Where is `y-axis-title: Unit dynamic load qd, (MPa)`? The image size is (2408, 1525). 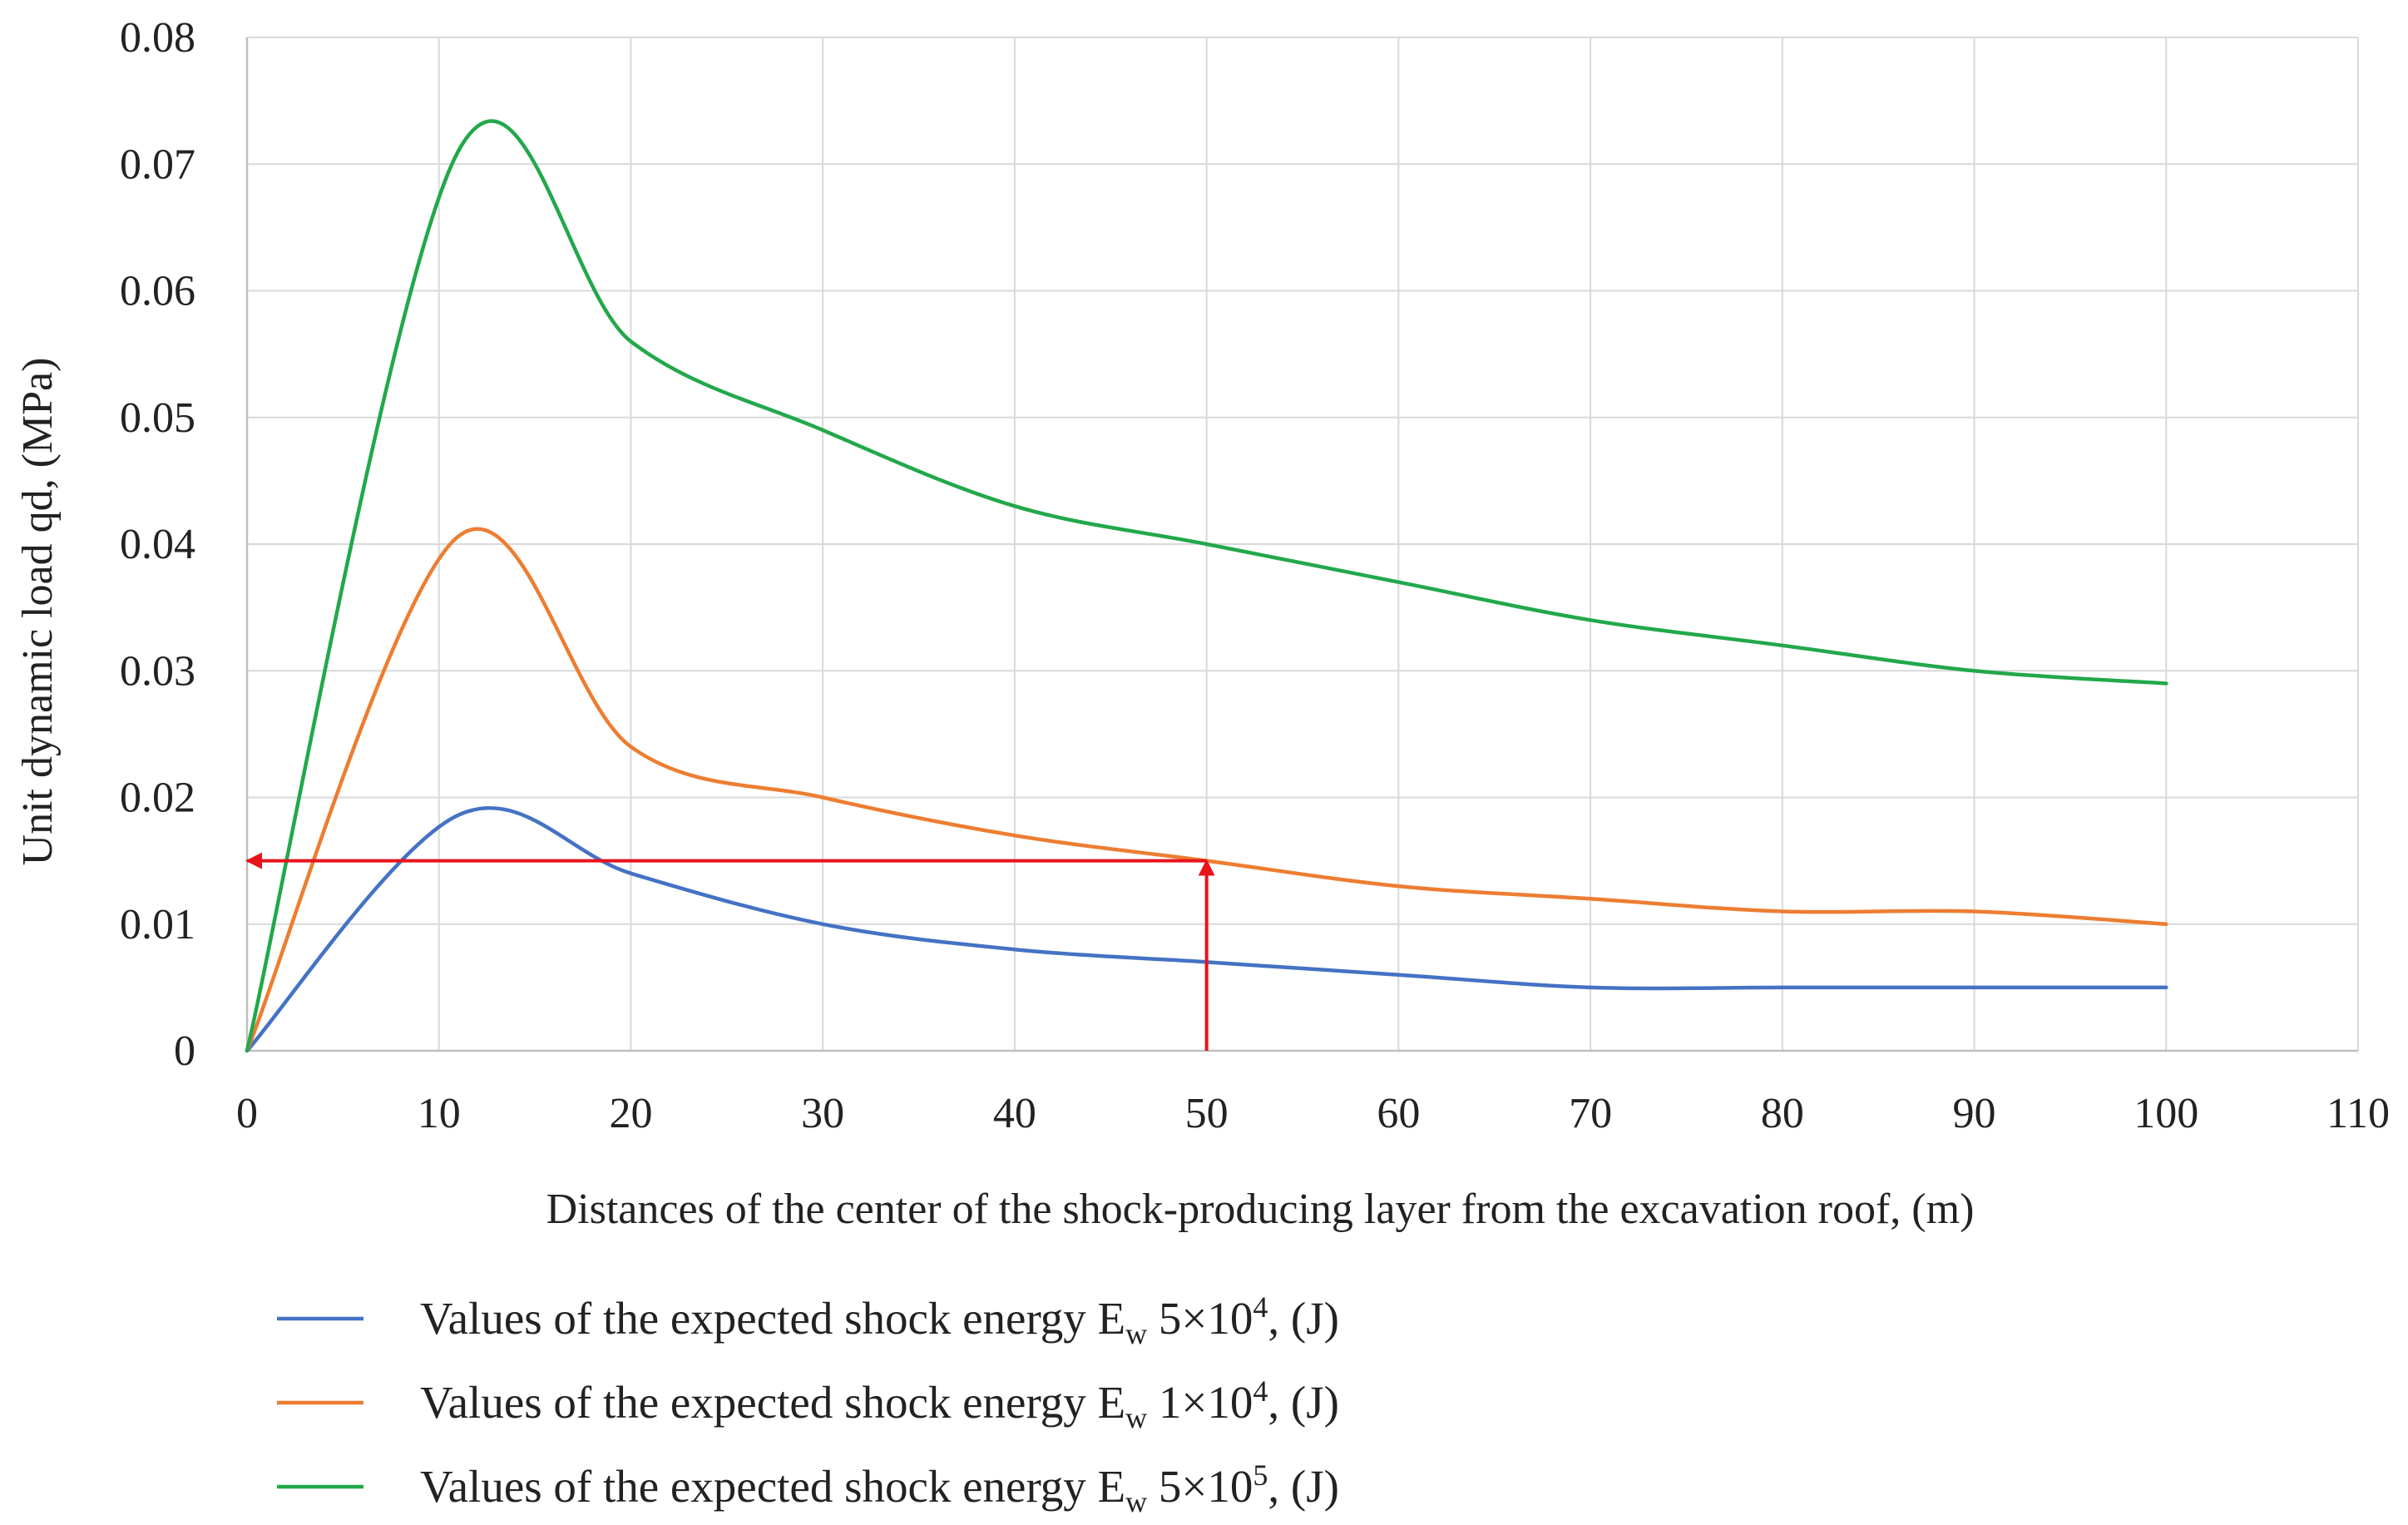
y-axis-title: Unit dynamic load qd, (MPa) is located at coordinates (38, 612).